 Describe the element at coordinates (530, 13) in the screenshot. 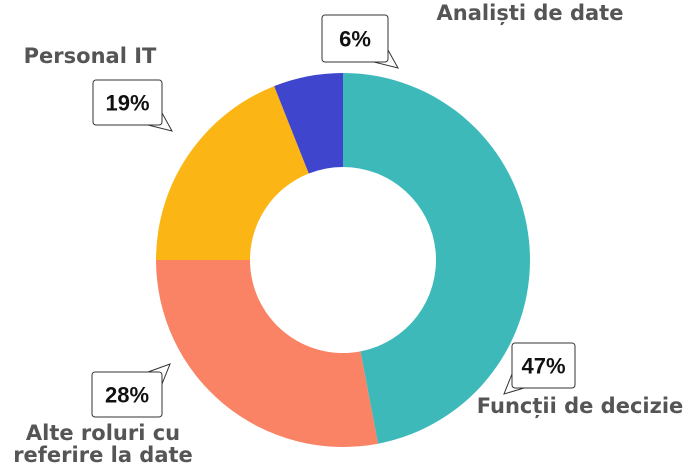

I see `category-label: Analiști de date` at that location.